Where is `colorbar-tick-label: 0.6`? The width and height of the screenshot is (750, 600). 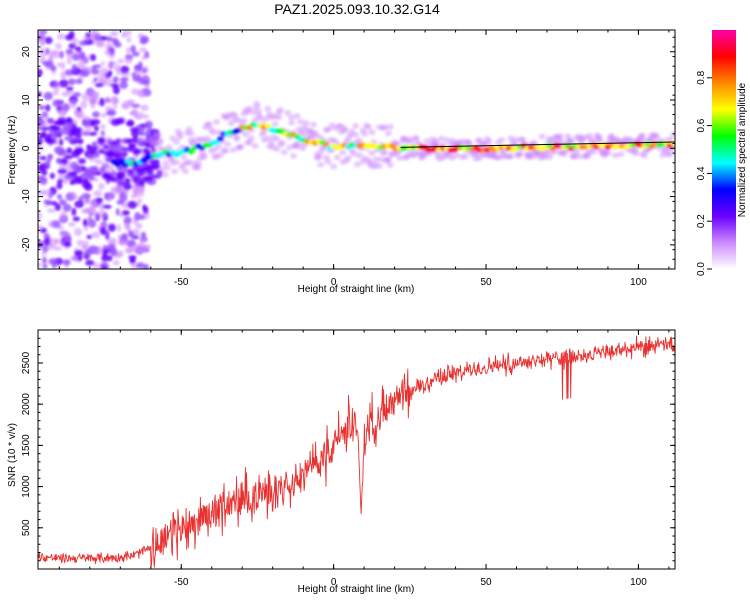 colorbar-tick-label: 0.6 is located at coordinates (701, 125).